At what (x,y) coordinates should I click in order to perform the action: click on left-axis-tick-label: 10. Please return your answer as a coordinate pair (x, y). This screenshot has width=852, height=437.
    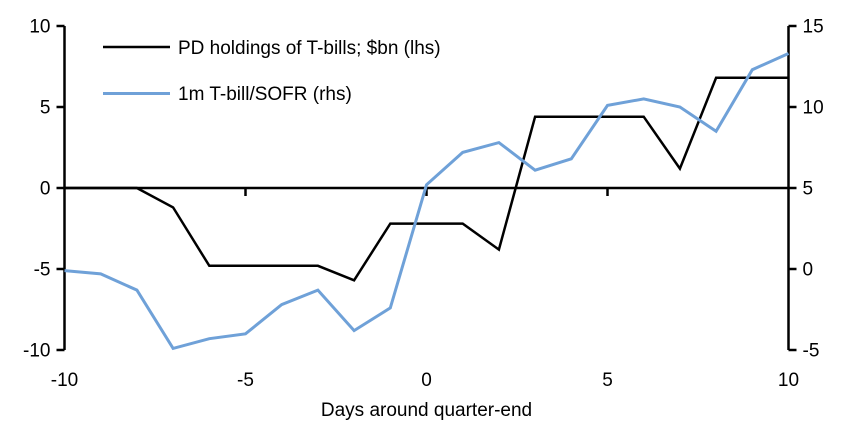
    Looking at the image, I should click on (39, 27).